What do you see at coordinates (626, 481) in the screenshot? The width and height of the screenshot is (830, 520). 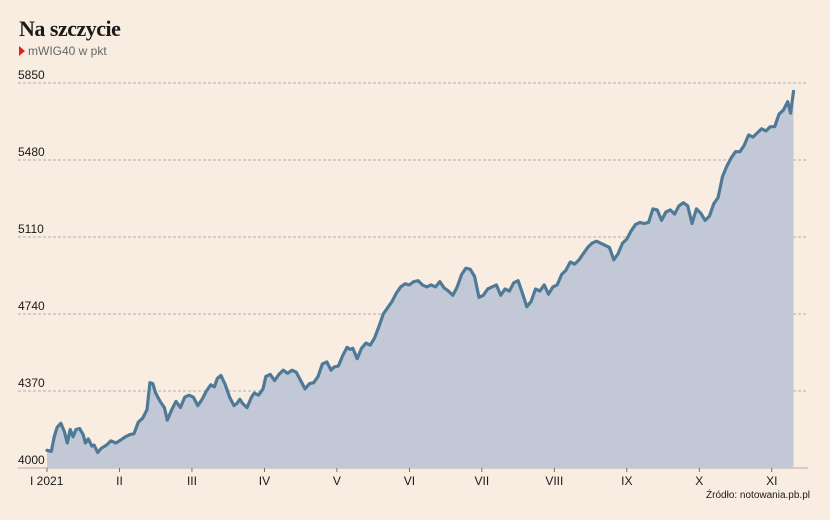 I see `x-tick-label: IX` at bounding box center [626, 481].